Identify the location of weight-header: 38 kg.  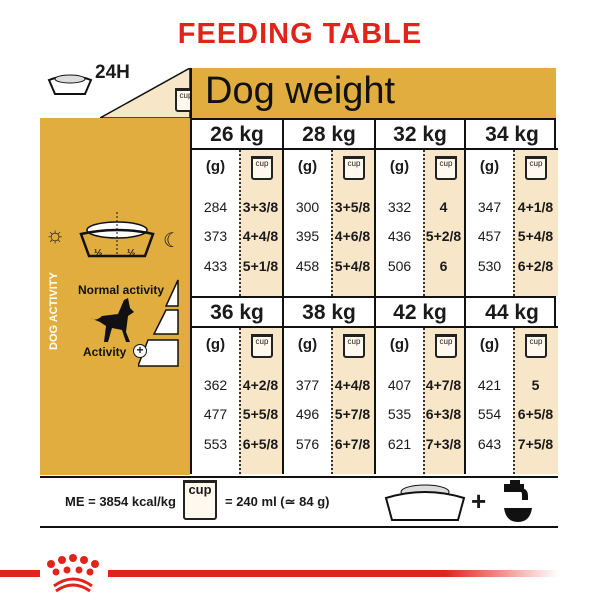
(329, 313).